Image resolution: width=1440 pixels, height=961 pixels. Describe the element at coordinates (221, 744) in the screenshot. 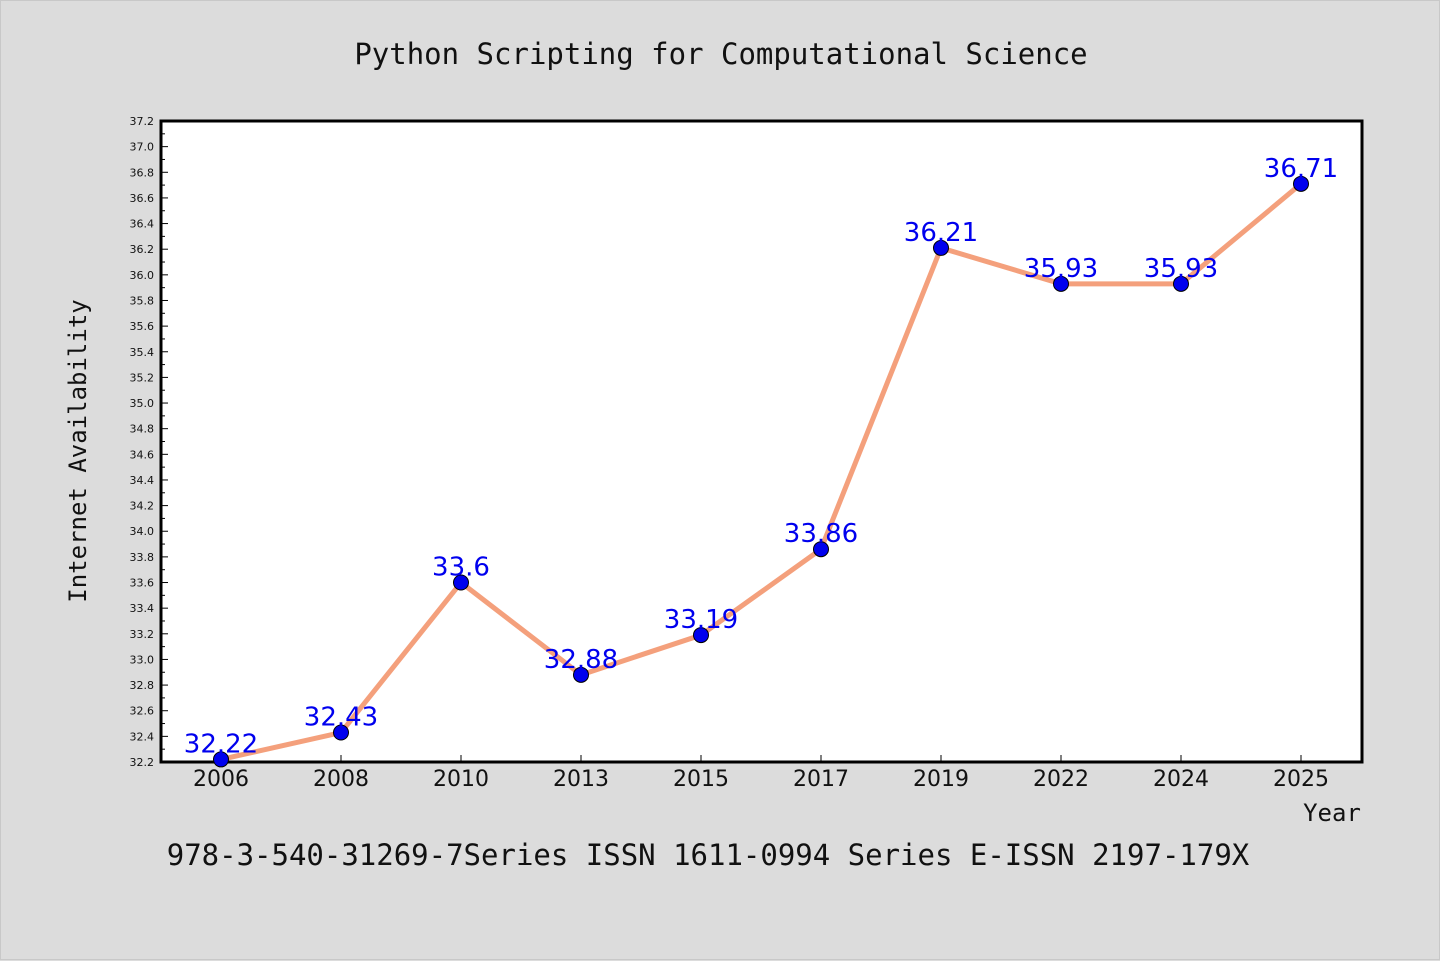

I see `data-label: 32.22` at that location.